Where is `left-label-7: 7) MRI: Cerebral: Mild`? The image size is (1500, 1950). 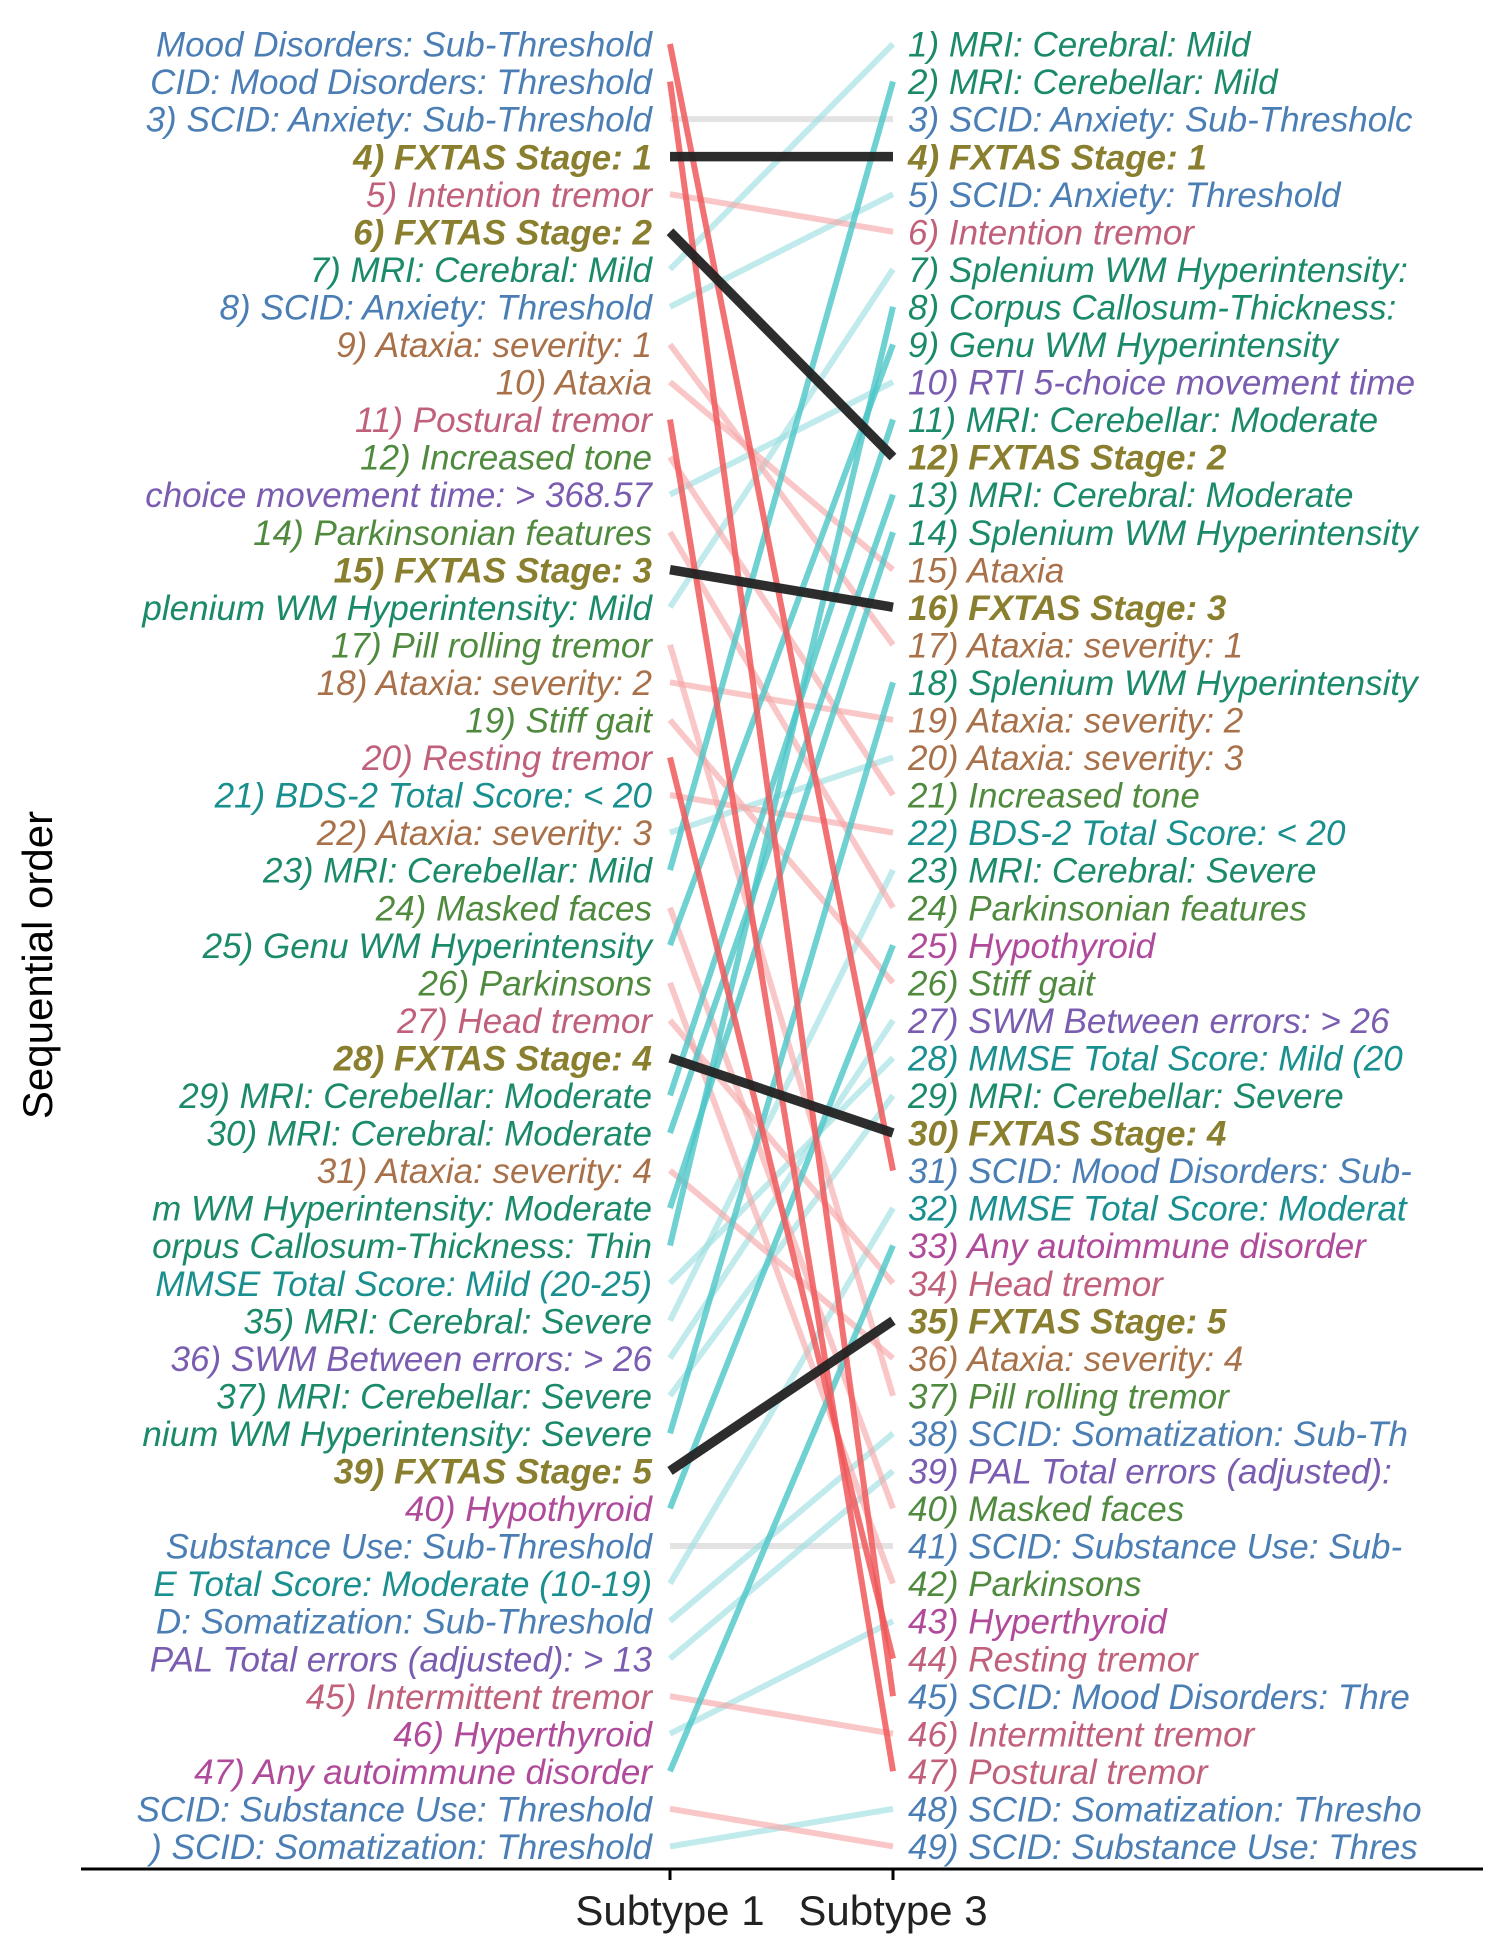
left-label-7: 7) MRI: Cerebral: Mild is located at coordinates (482, 270).